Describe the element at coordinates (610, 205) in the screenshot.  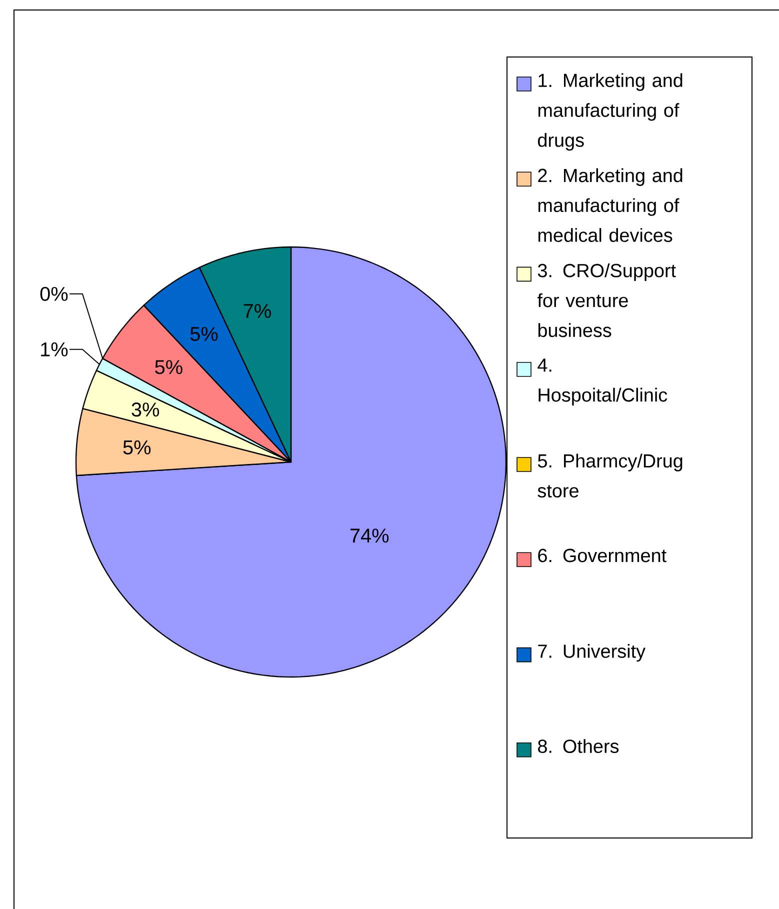
I see `legend-label: 2. Marketing and manufacturing of medical devices` at that location.